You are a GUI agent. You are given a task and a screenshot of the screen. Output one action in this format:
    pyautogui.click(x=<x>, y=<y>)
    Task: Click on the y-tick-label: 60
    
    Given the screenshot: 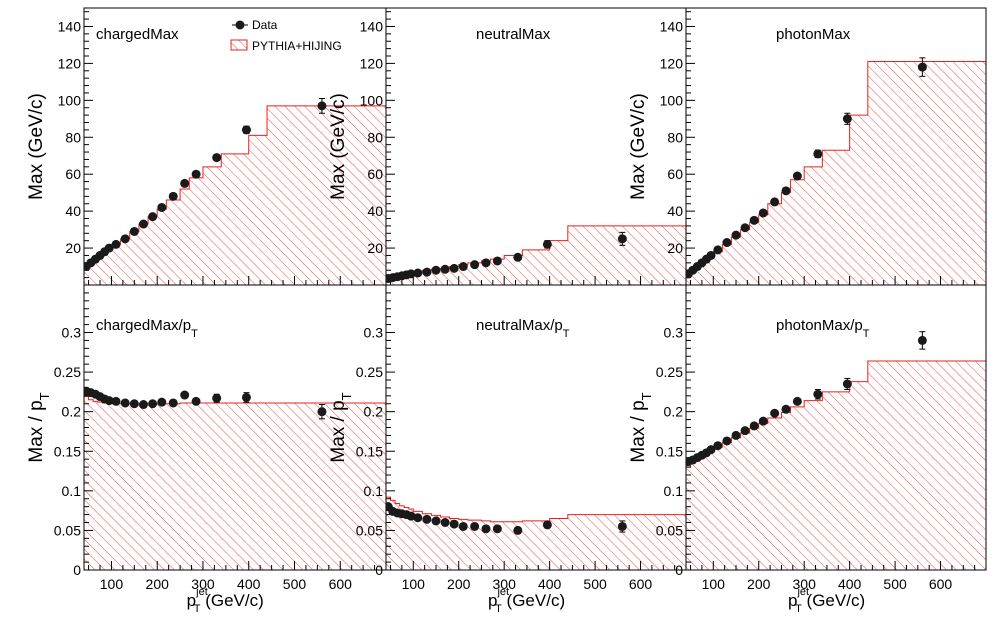 What is the action you would take?
    pyautogui.click(x=375, y=174)
    